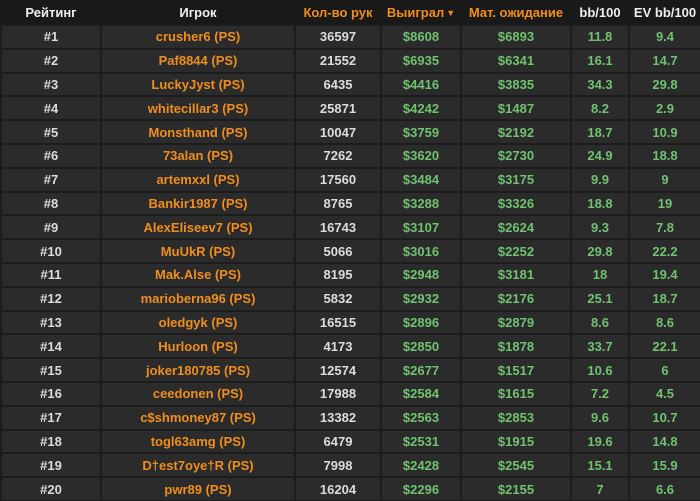 This screenshot has width=700, height=501. I want to click on cell-bb100: 19.6, so click(600, 441).